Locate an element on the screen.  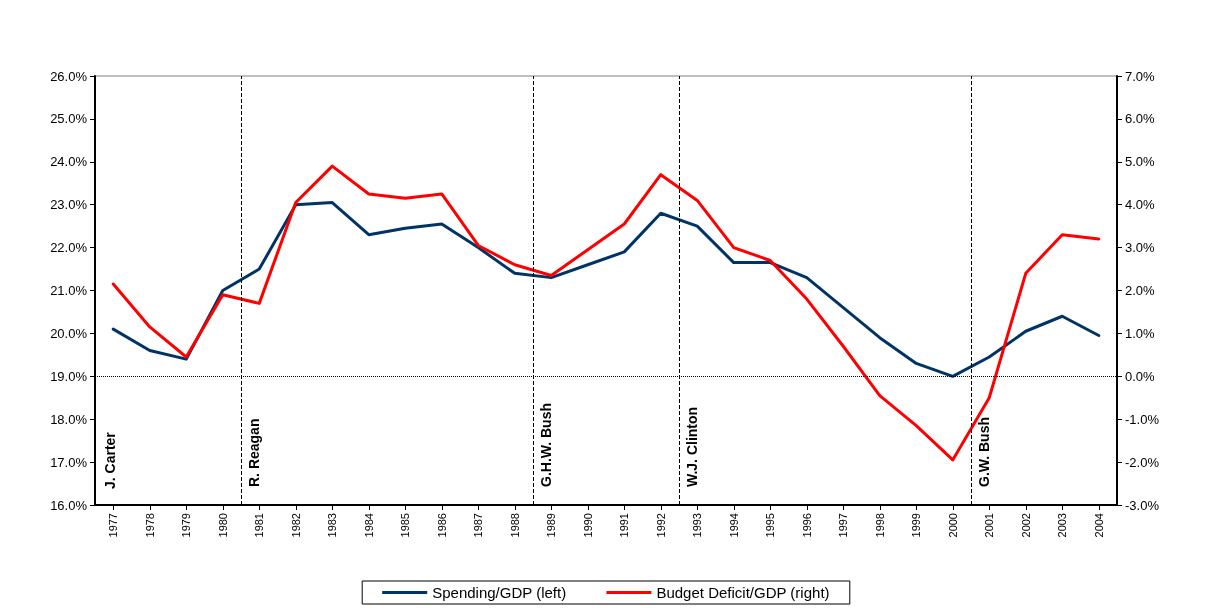
x-tick-label: 1997 is located at coordinates (843, 525).